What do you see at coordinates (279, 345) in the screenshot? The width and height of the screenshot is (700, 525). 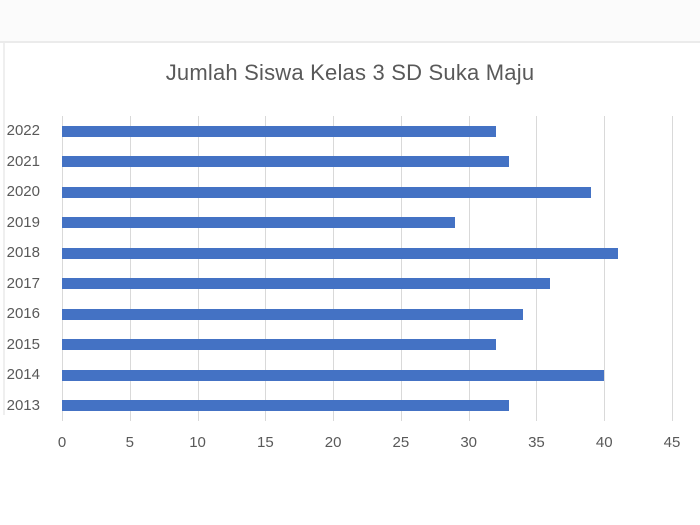 I see `bar-2015` at bounding box center [279, 345].